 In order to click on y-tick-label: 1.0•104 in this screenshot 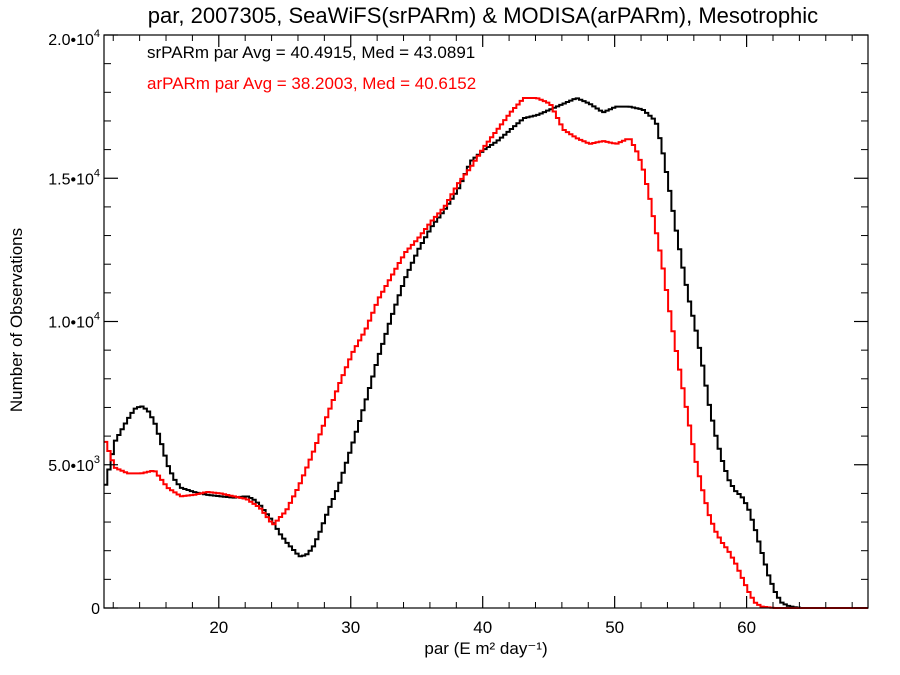, I will do `click(74, 321)`.